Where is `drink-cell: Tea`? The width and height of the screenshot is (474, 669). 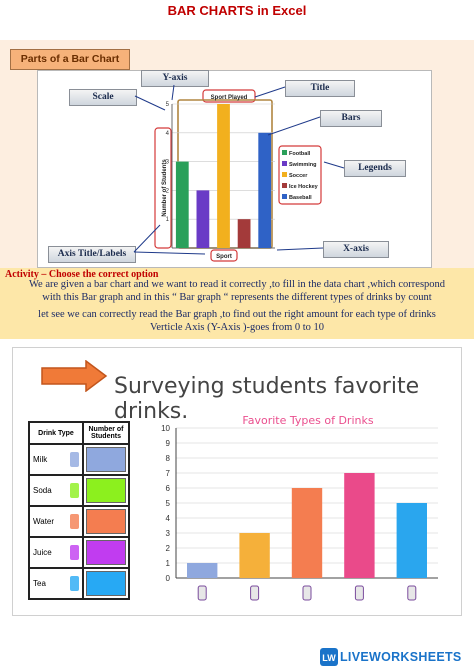
drink-cell: Tea is located at coordinates (56, 583).